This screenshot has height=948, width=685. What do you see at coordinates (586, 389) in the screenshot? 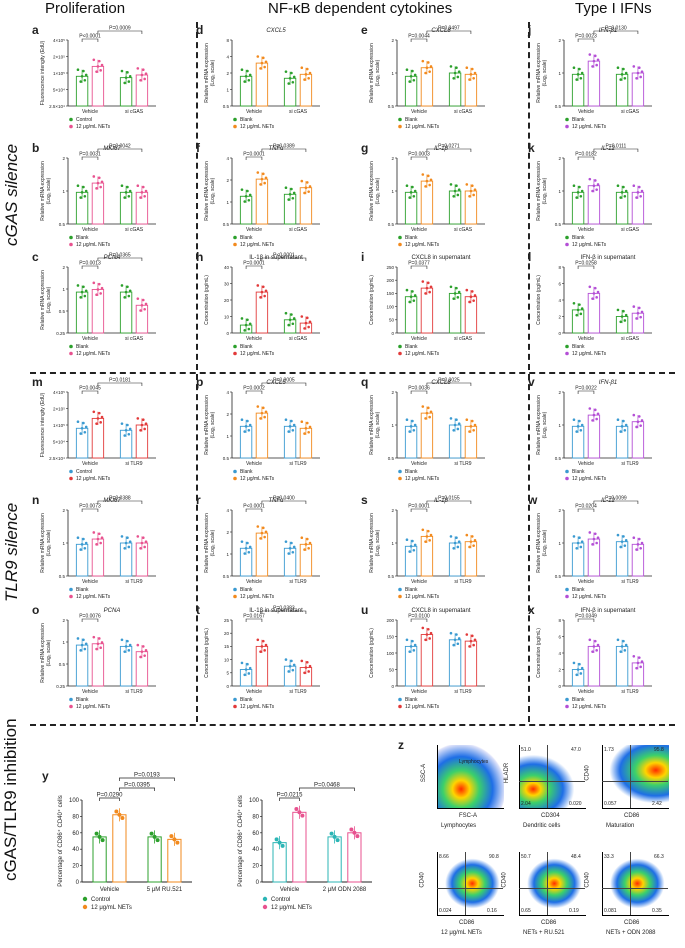
I see `p-value: P=0.0022` at bounding box center [586, 389].